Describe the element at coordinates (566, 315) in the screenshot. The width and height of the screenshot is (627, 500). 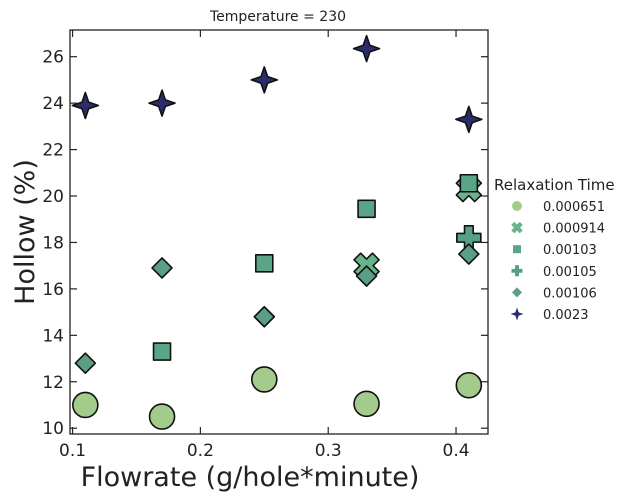
I see `legend-label: 0.0023` at that location.